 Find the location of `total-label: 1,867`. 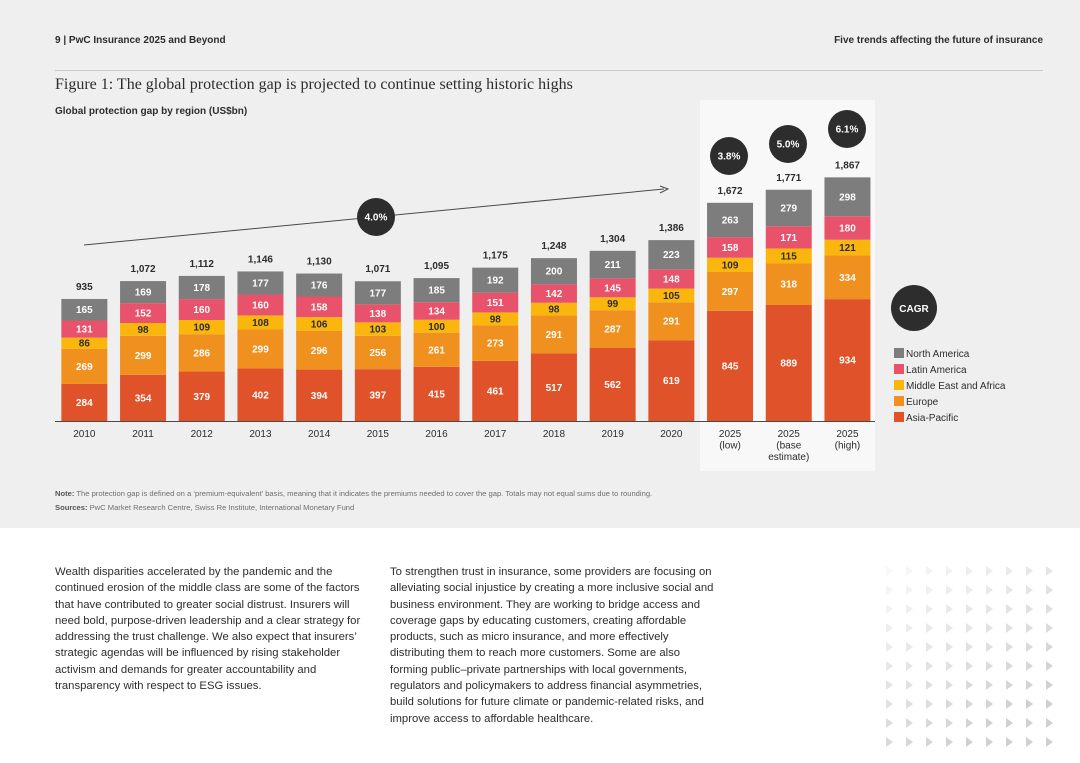

total-label: 1,867 is located at coordinates (847, 165).